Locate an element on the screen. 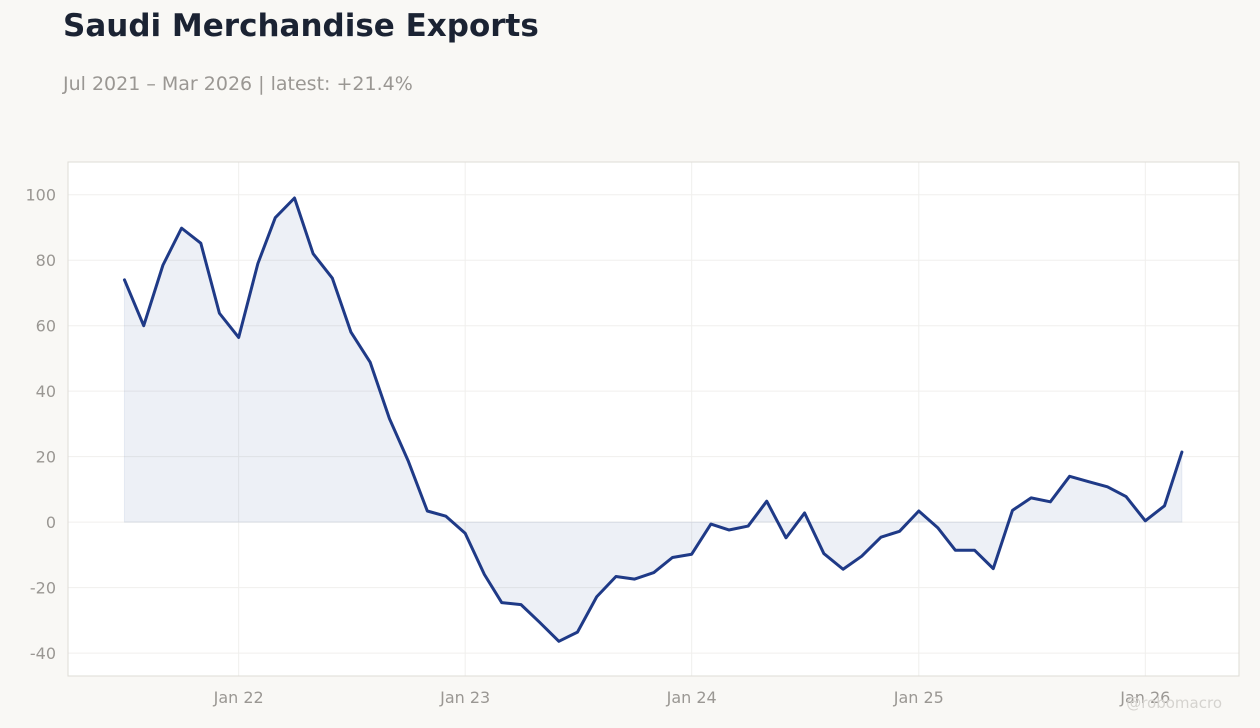 The image size is (1260, 728). y-tick-label: 0 is located at coordinates (51, 522).